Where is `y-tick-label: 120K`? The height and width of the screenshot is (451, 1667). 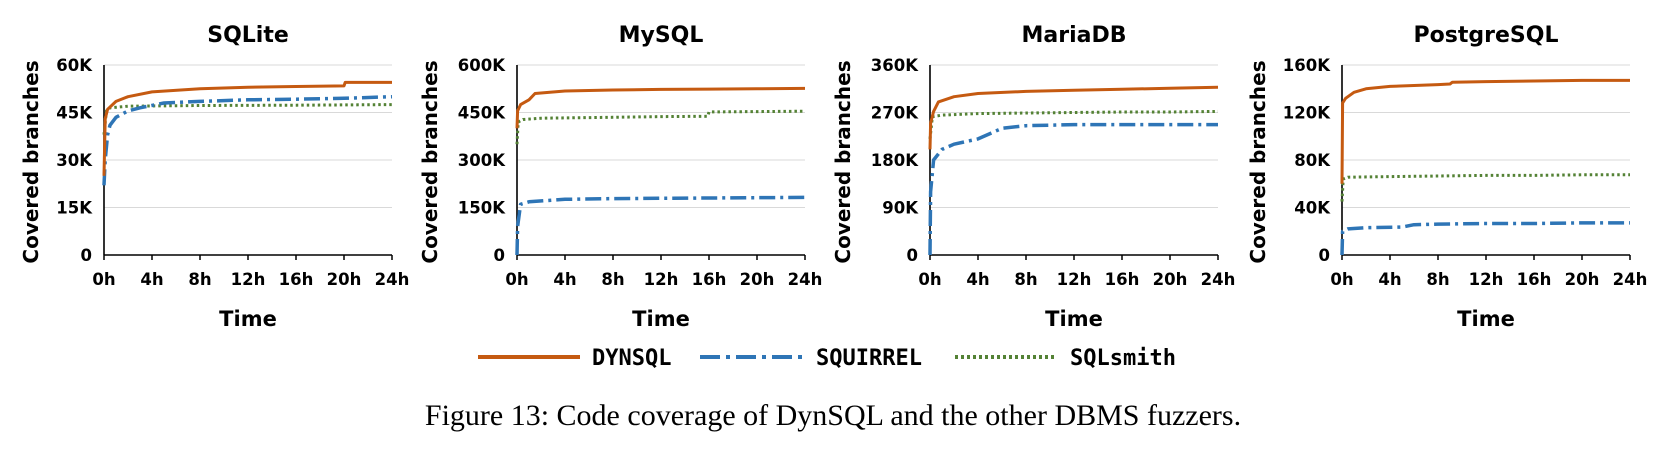 y-tick-label: 120K is located at coordinates (1307, 113).